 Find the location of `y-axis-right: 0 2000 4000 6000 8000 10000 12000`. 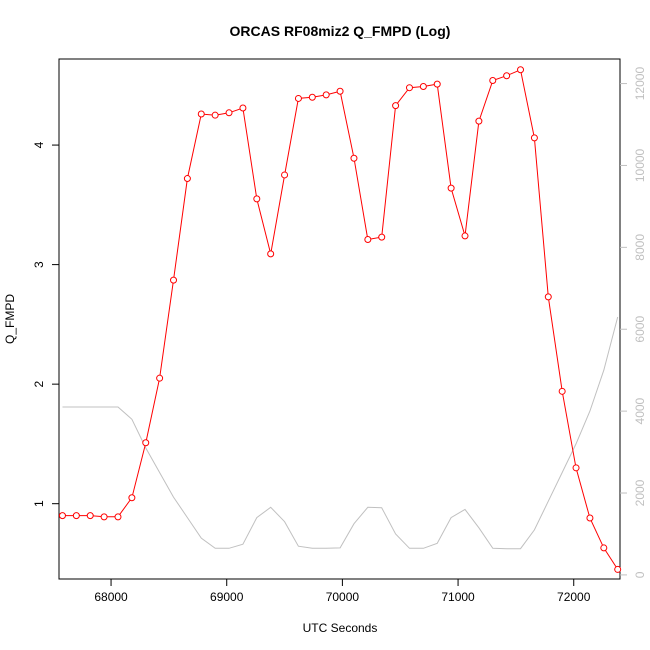

y-axis-right: 0 2000 4000 6000 8000 10000 12000 is located at coordinates (633, 322).